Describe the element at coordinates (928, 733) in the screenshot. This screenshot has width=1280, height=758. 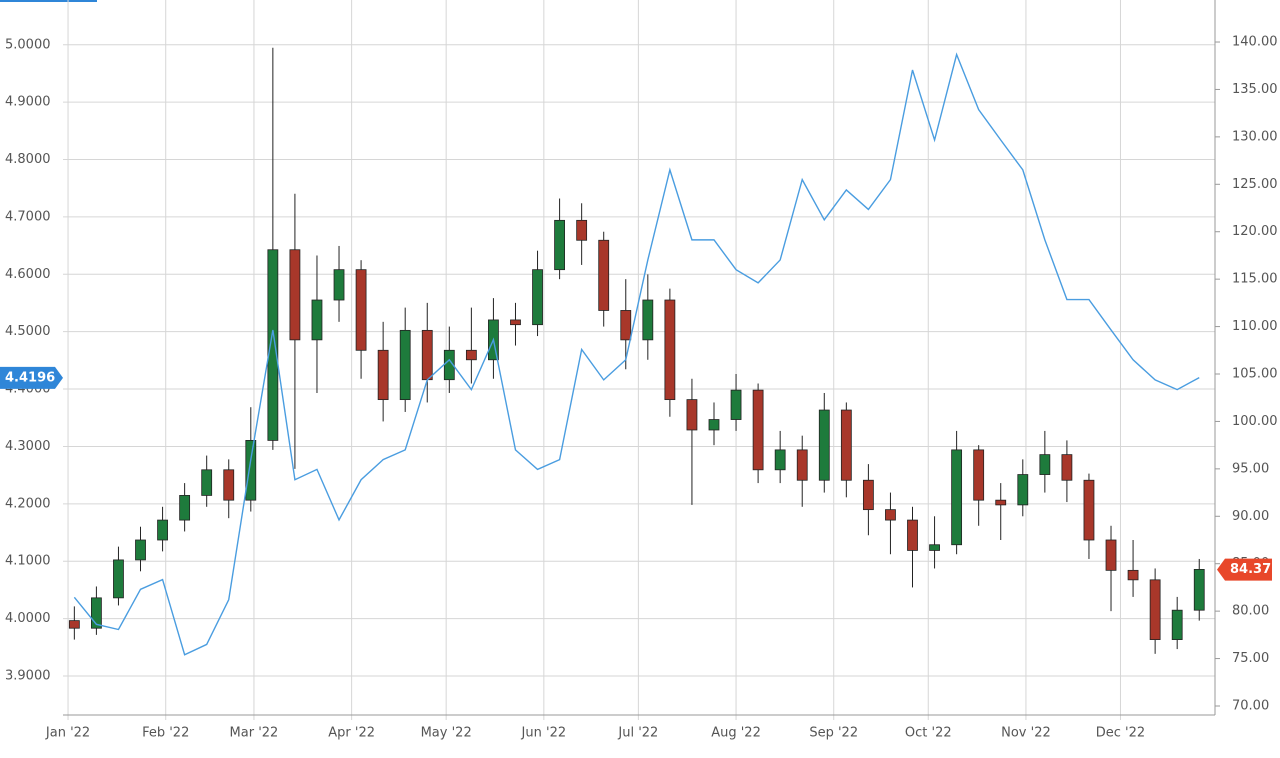
I see `x-tick-label: Oct '22` at that location.